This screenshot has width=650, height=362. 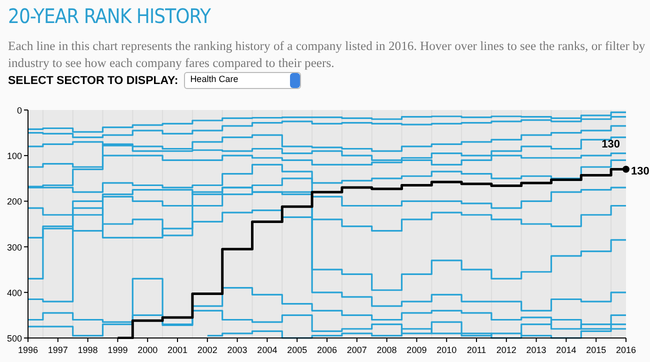 I want to click on x-tick-label: 2014, so click(x=566, y=350).